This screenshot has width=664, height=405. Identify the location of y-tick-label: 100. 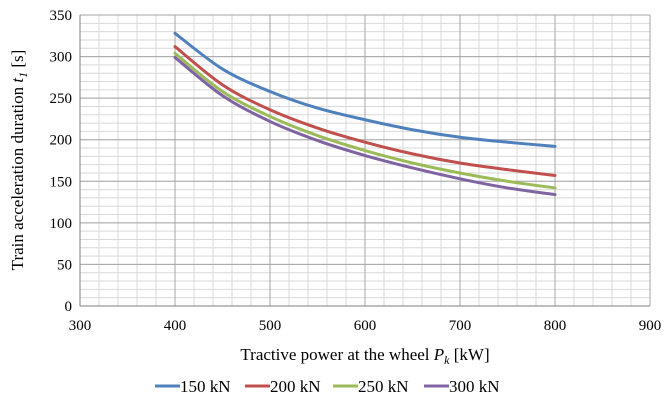
(61, 224).